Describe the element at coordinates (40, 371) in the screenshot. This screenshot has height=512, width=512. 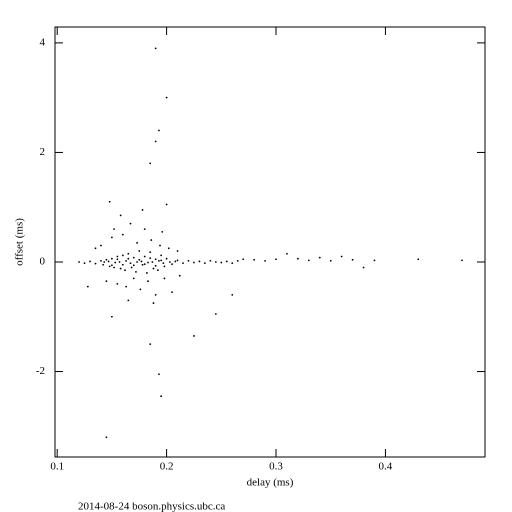
I see `y-tick-label: -2` at that location.